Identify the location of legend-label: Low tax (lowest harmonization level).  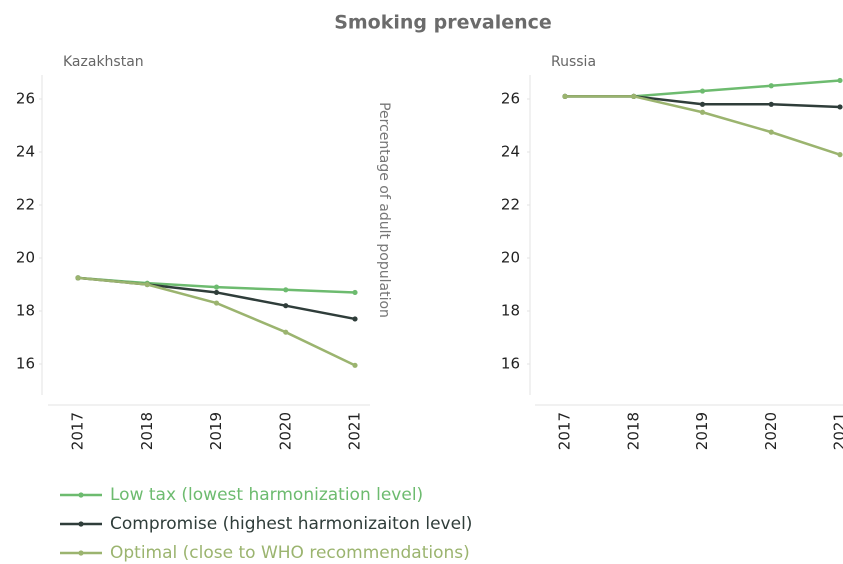
(266, 495).